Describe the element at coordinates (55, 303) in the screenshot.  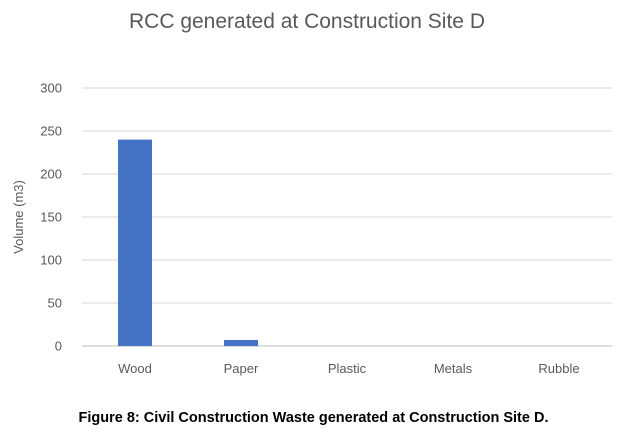
I see `y-tick-label: 50` at that location.